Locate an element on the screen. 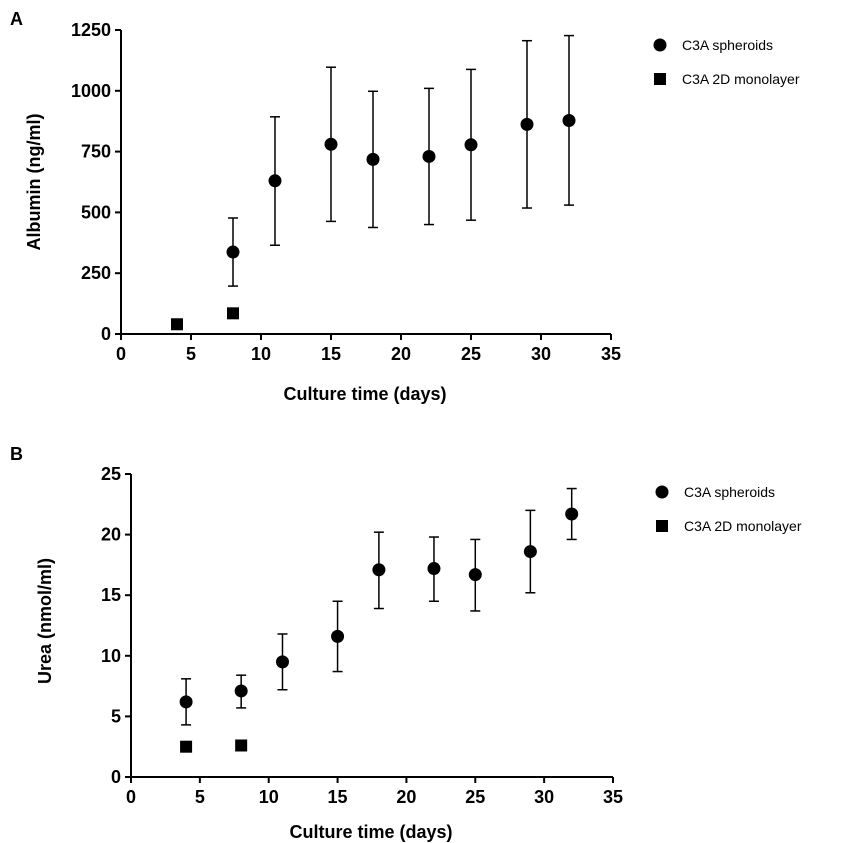 The height and width of the screenshot is (843, 845). panel-b-legend-circle-marker is located at coordinates (662, 492).